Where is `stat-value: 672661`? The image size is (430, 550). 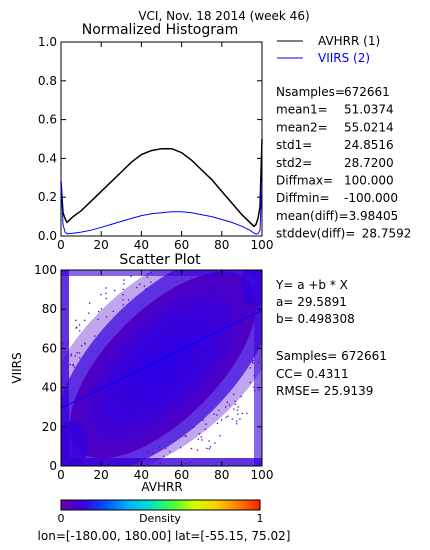
stat-value: 672661 is located at coordinates (367, 92).